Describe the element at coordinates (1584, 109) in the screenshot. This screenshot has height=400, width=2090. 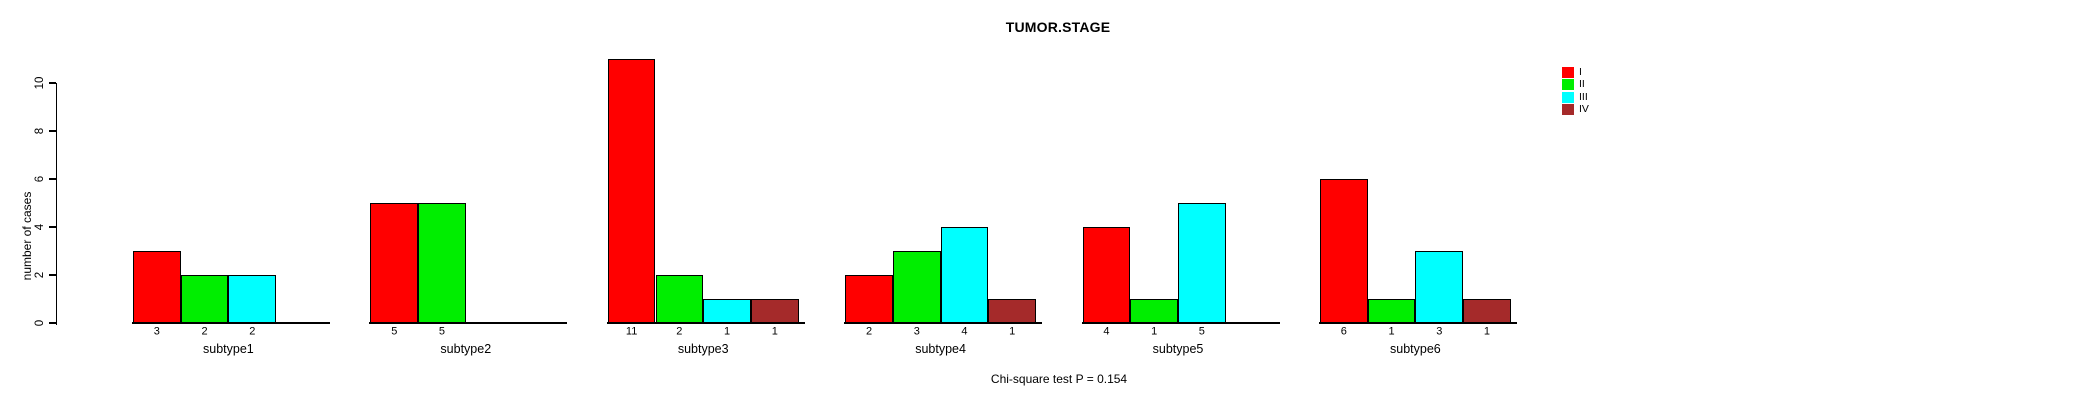
I see `legend-label-IV: IV` at that location.